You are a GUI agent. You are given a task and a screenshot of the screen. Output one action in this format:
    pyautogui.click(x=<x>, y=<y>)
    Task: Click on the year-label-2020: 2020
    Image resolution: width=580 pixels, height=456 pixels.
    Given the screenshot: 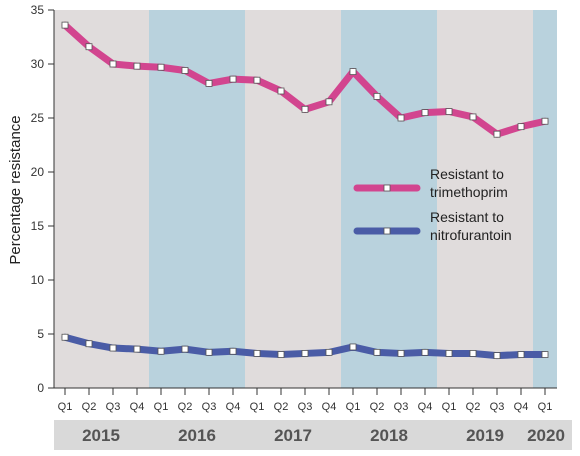 What is the action you would take?
    pyautogui.click(x=546, y=435)
    